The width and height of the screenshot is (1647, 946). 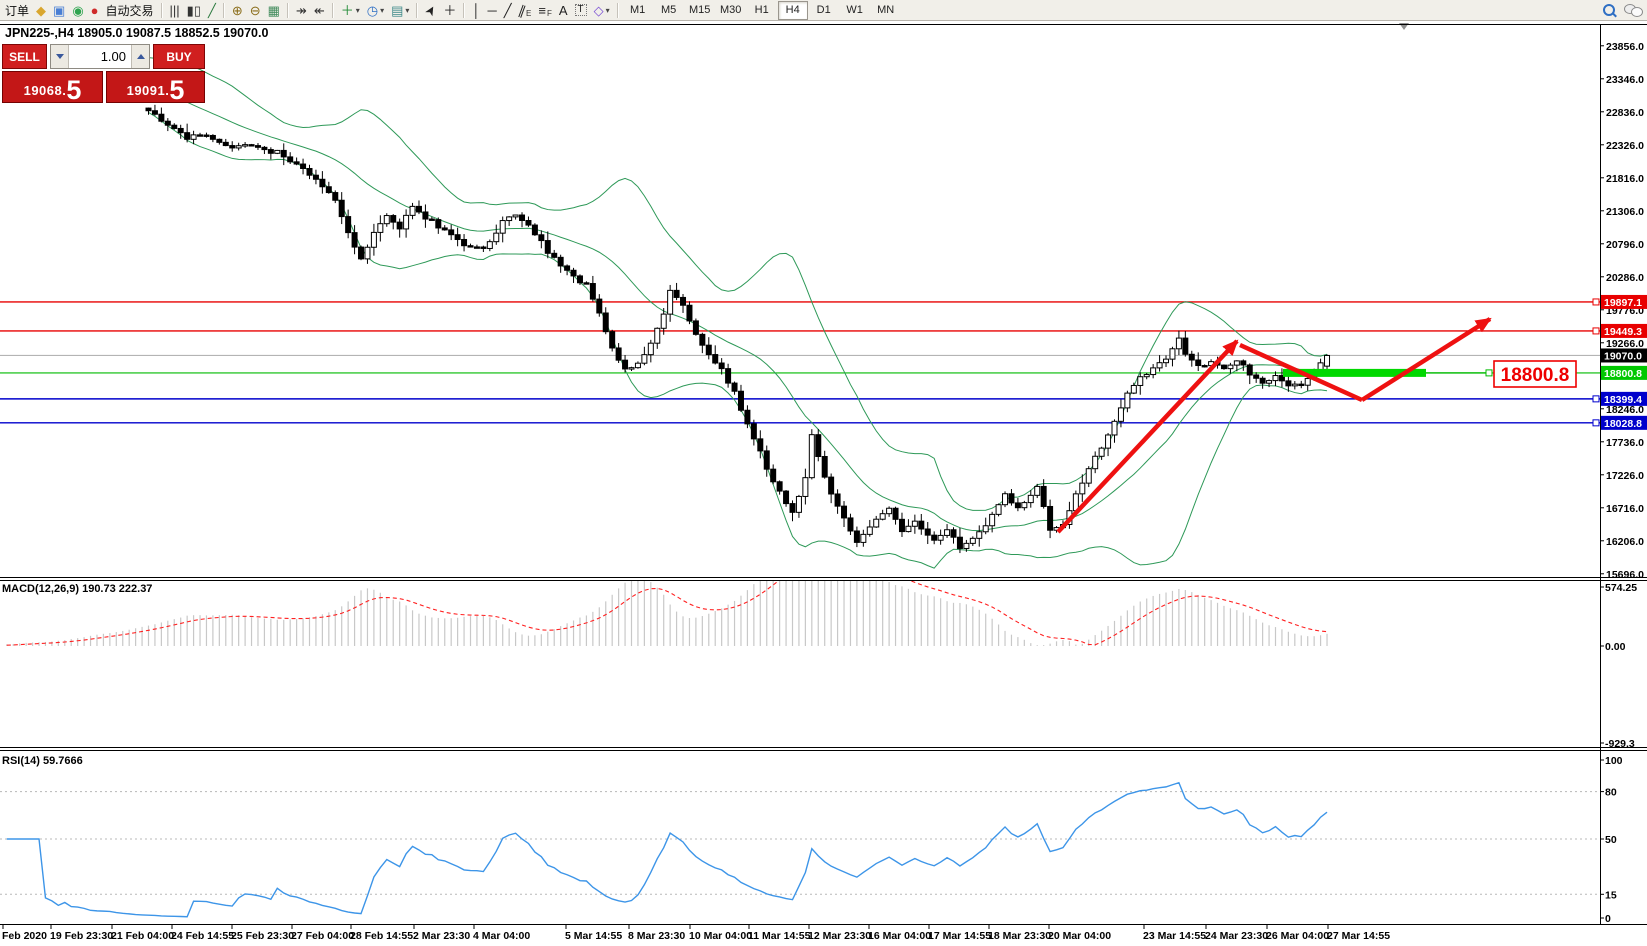 What do you see at coordinates (17, 10) in the screenshot?
I see `new-order-button: 订单` at bounding box center [17, 10].